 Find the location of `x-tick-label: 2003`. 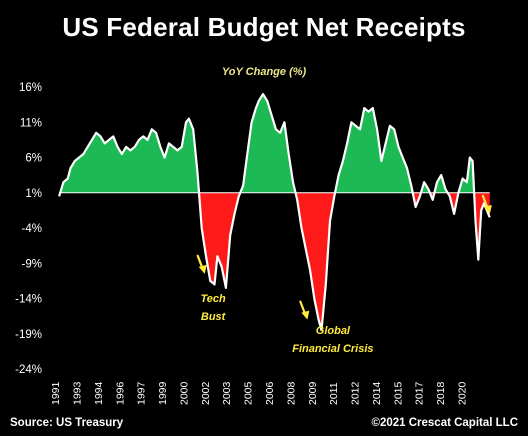

x-tick-label: 2003 is located at coordinates (227, 393).